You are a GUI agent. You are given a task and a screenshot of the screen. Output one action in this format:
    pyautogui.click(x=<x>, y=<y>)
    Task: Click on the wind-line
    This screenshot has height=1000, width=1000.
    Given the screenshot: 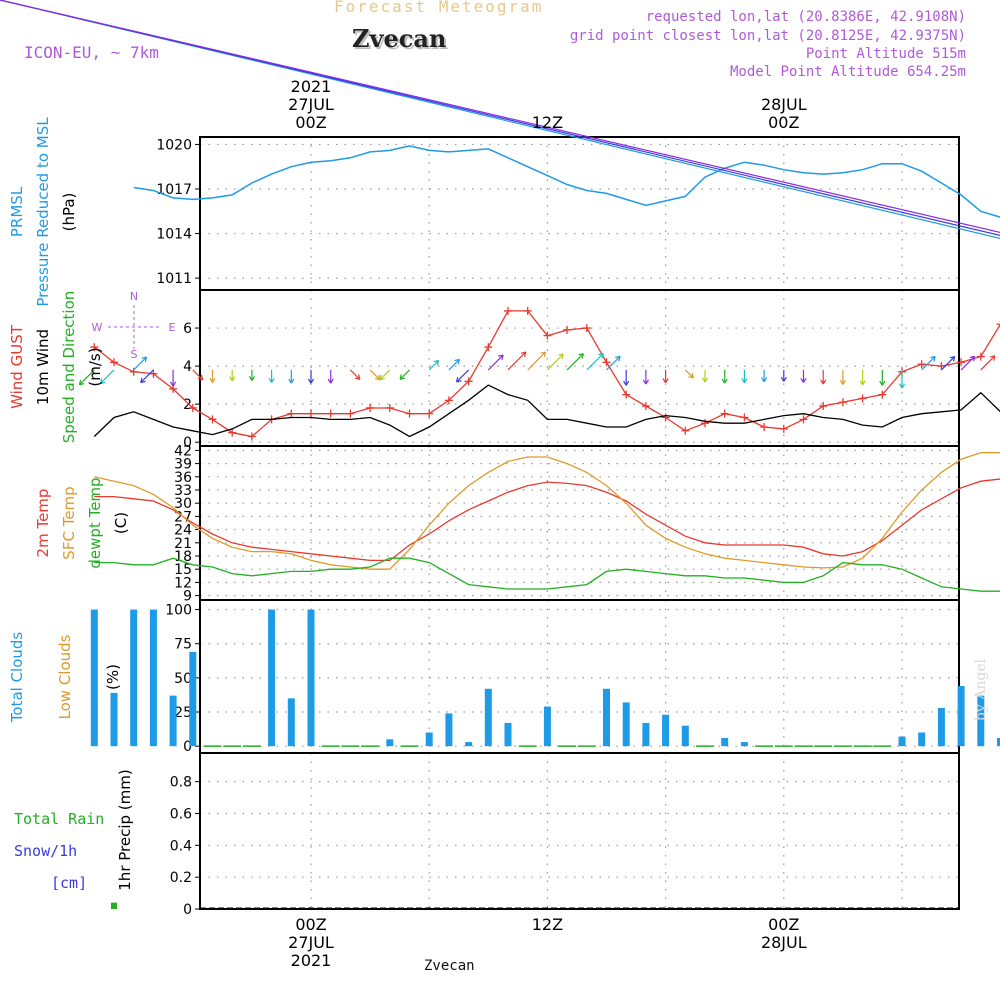 What is the action you would take?
    pyautogui.click(x=546, y=411)
    